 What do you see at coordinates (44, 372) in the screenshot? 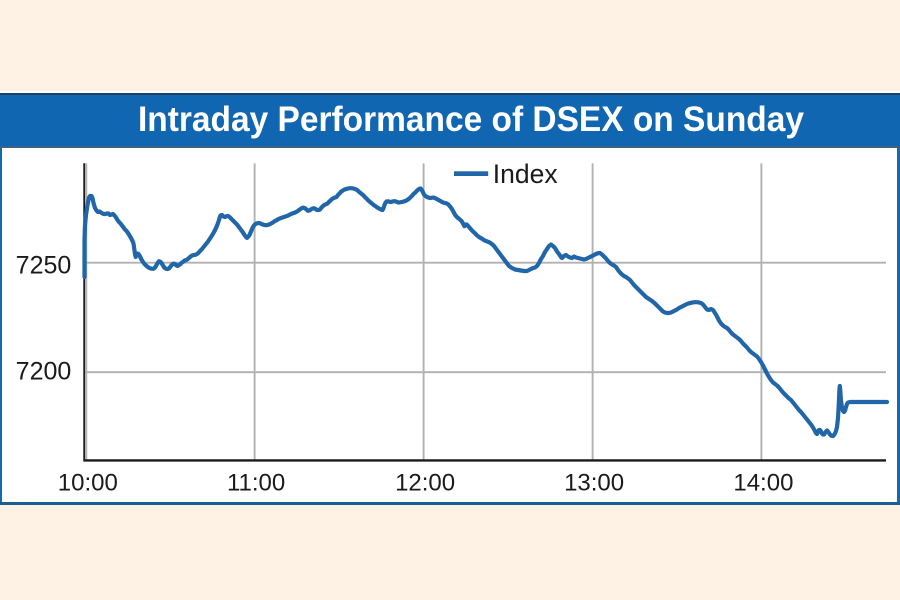
I see `svg-text: 7200` at bounding box center [44, 372].